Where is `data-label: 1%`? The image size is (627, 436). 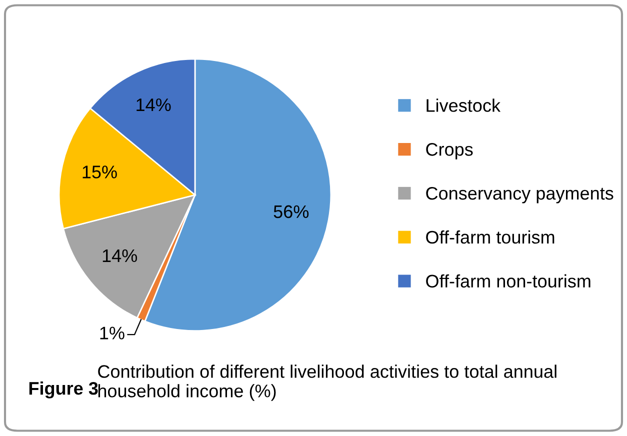 data-label: 1% is located at coordinates (112, 333).